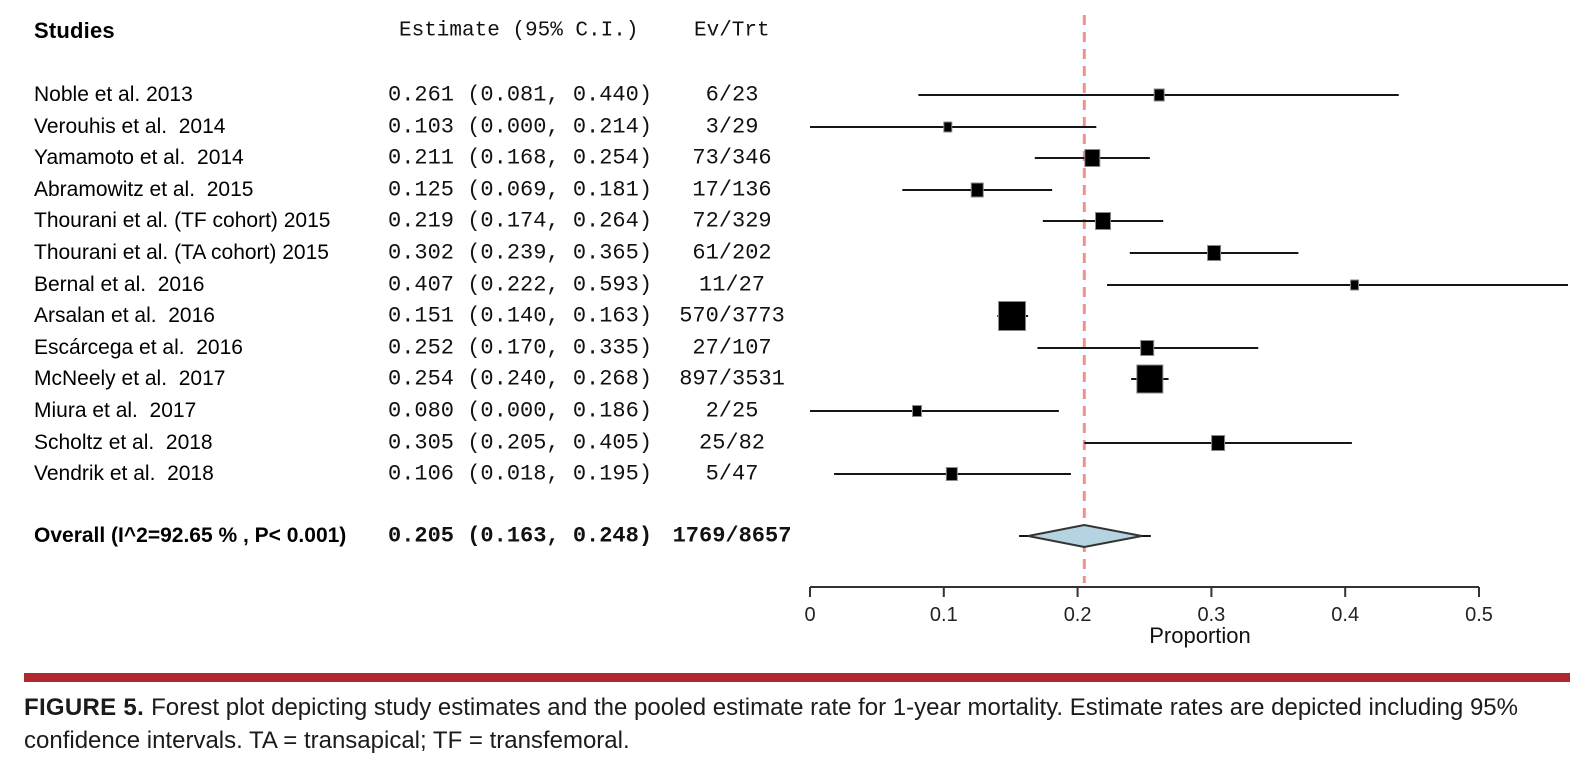 This screenshot has height=784, width=1594. I want to click on study-name: Miura et al. 2017, so click(115, 410).